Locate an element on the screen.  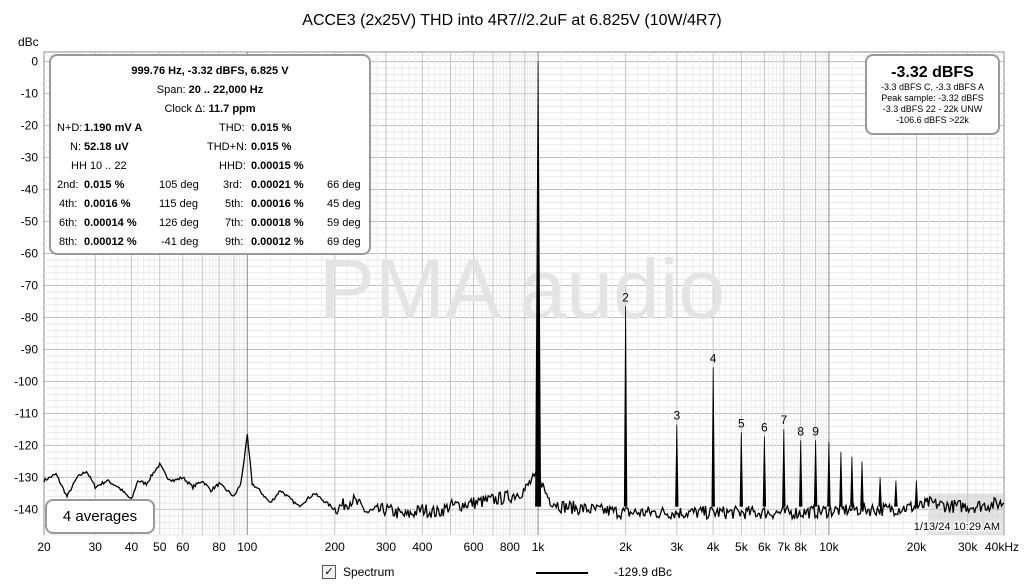
span-label: Span: is located at coordinates (171, 90).